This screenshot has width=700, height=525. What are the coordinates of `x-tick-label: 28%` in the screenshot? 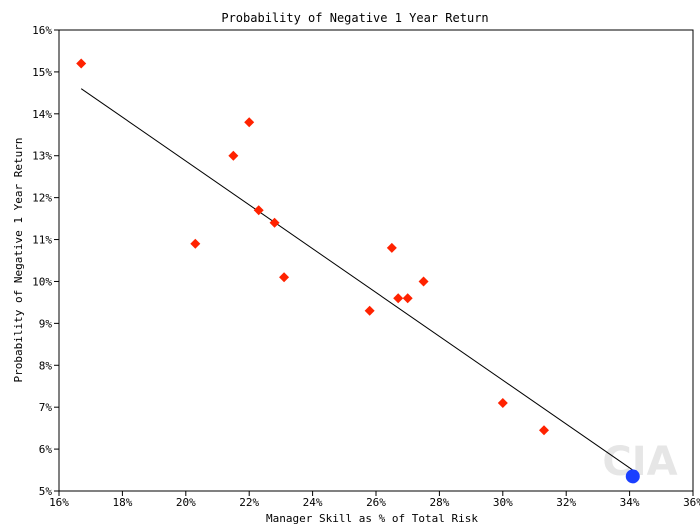 It's located at (439, 502).